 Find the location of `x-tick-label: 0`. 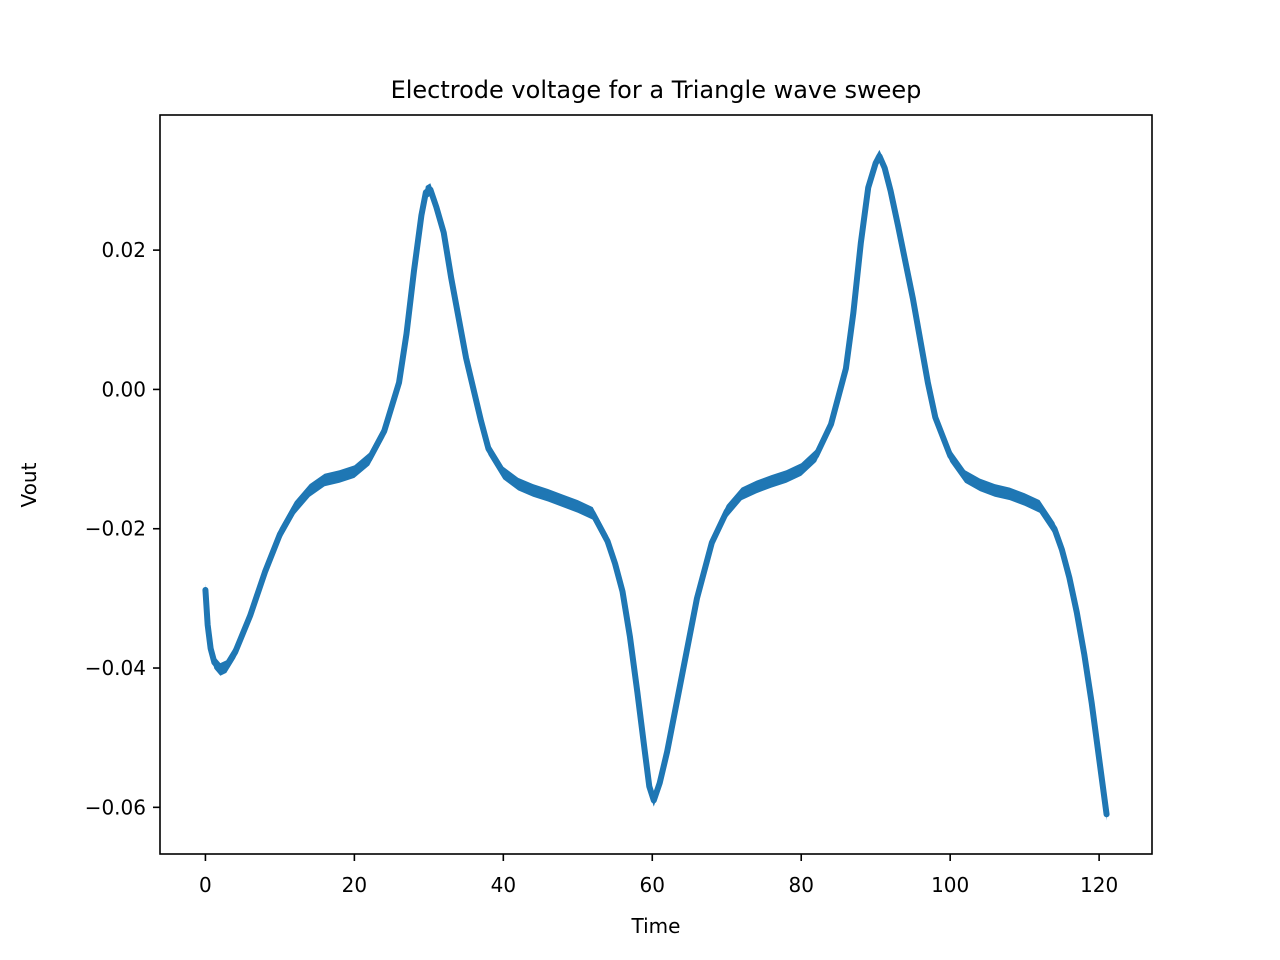

x-tick-label: 0 is located at coordinates (205, 885).